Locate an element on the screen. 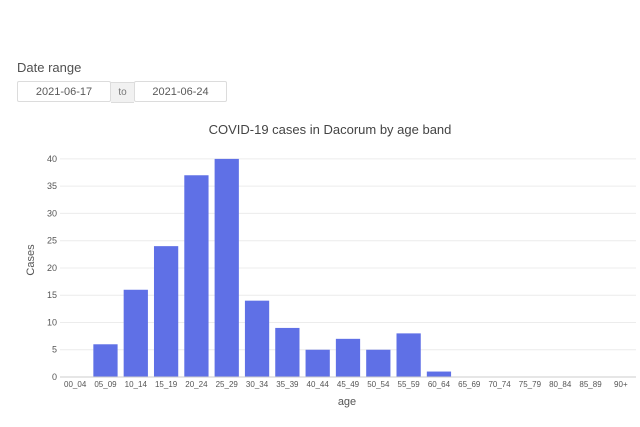  x-tick-label: 60_64 is located at coordinates (439, 384).